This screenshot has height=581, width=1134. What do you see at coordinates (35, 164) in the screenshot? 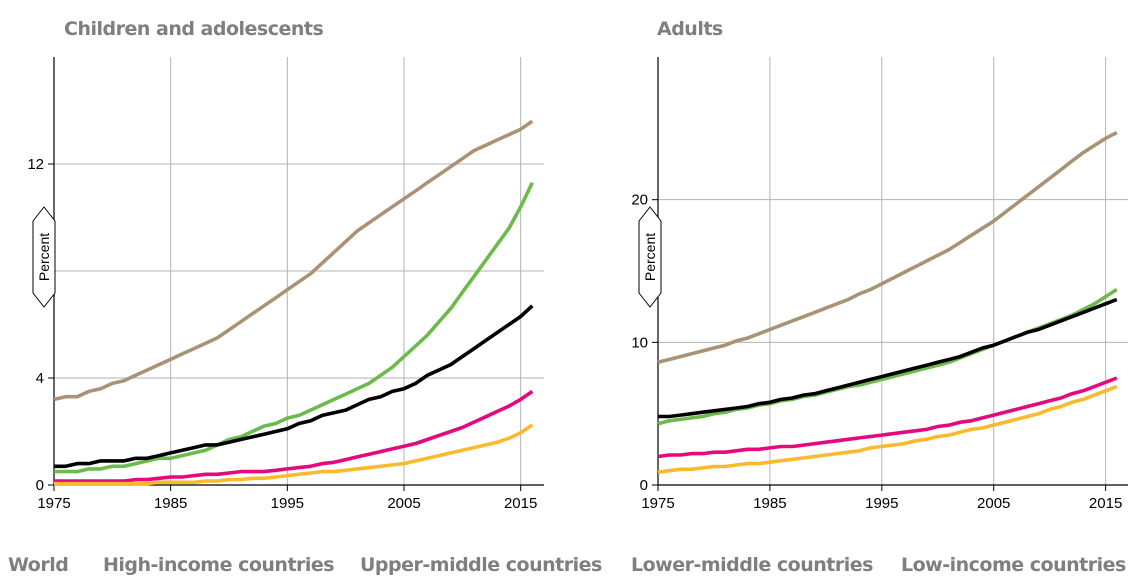
I see `y-tick-label: 12` at bounding box center [35, 164].